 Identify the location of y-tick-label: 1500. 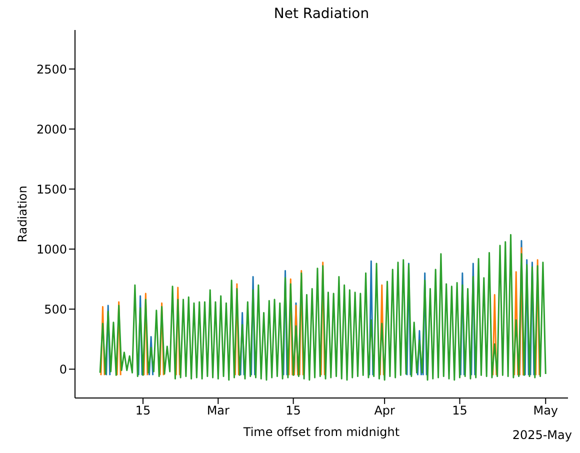
(51, 189).